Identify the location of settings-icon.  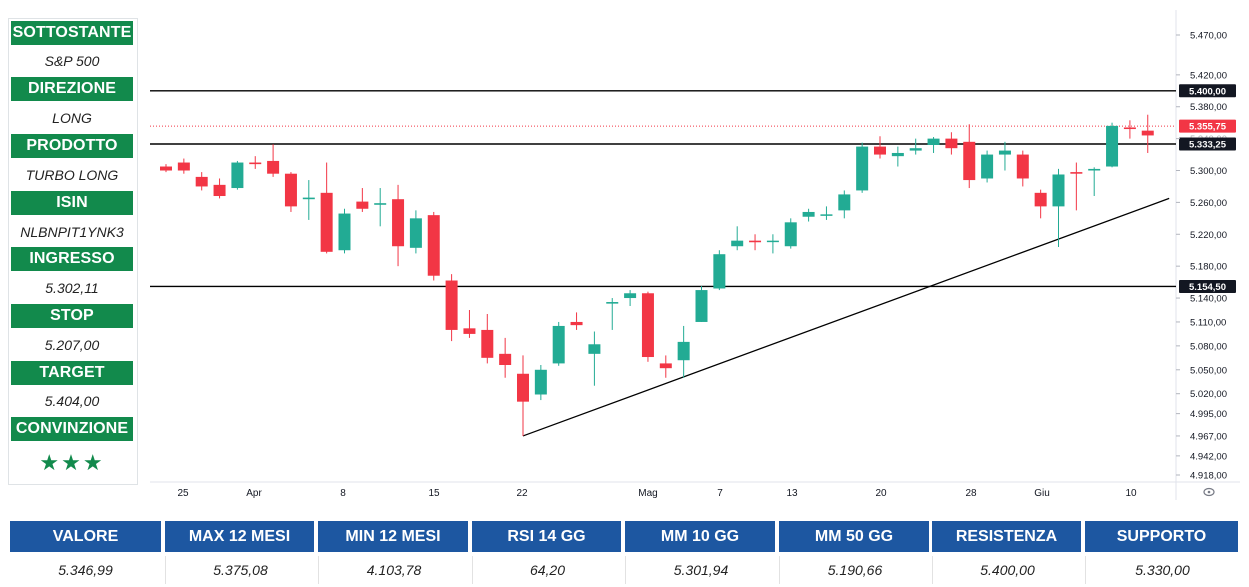
(1209, 492).